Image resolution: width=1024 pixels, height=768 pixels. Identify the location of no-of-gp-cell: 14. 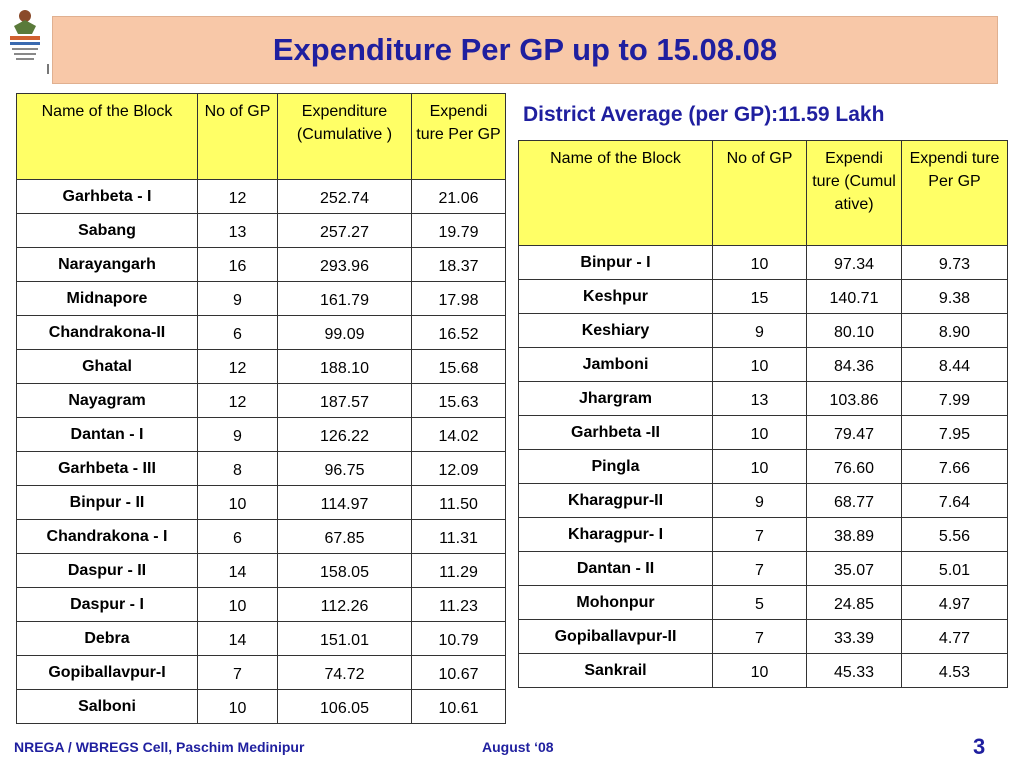
(237, 570).